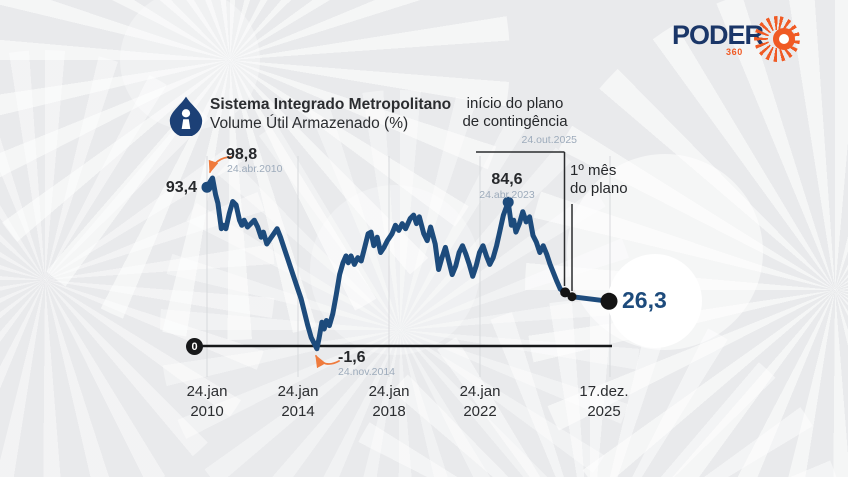  Describe the element at coordinates (507, 195) in the screenshot. I see `date-label-peak-2023: 24.abr.2023` at that location.